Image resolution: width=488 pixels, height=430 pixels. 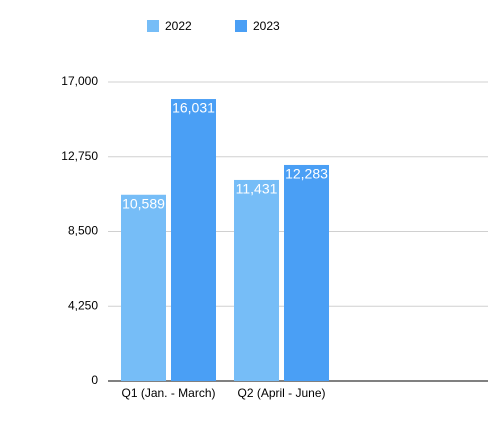 I want to click on value-label: 11,431, so click(x=257, y=189).